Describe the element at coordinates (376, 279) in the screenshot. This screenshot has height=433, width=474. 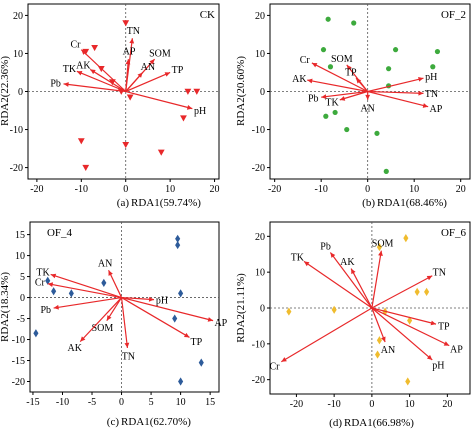
I see `panel-d-arrow-som` at that location.